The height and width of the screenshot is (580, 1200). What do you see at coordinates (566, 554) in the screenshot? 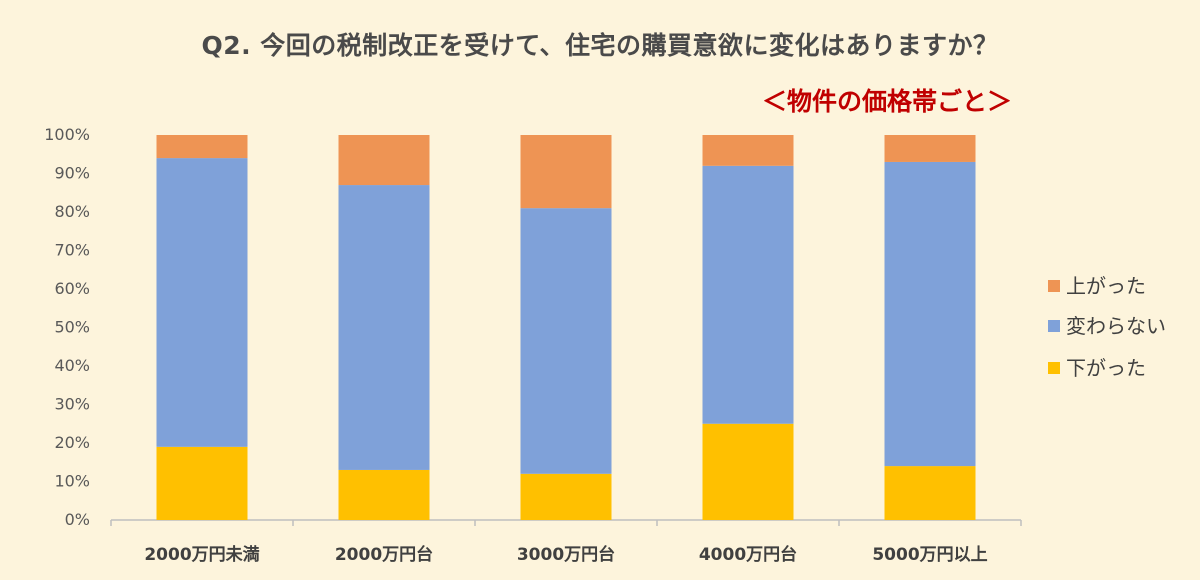
I see `x-category-label: 3000万円台` at bounding box center [566, 554].